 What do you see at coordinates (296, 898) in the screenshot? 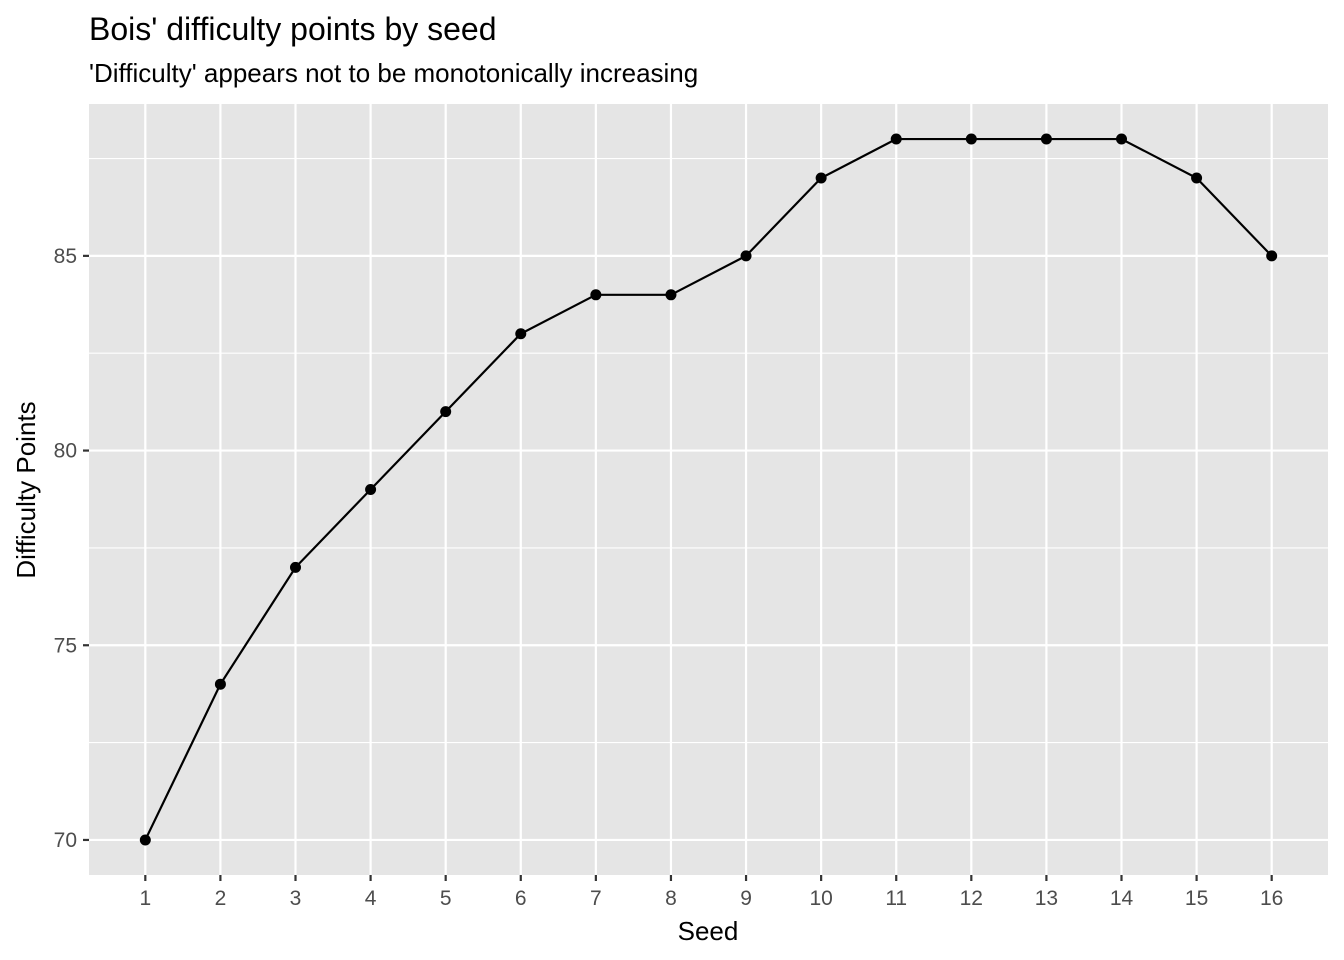
I see `x-tick-label: 3` at bounding box center [296, 898].